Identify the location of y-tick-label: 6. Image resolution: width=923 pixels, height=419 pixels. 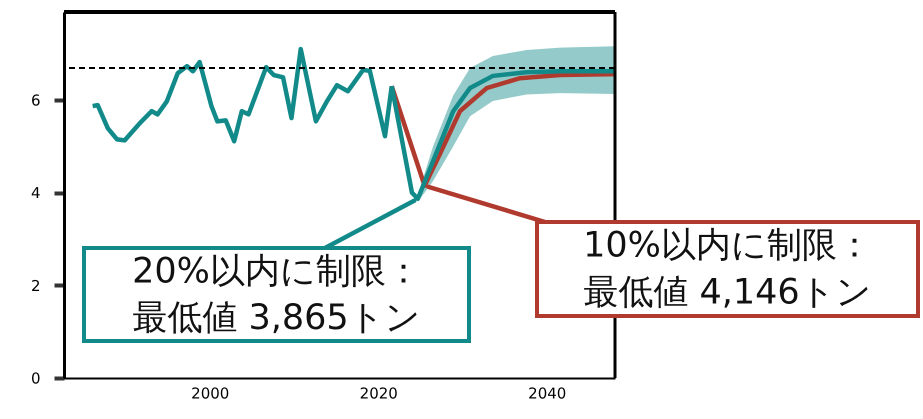
(35, 101).